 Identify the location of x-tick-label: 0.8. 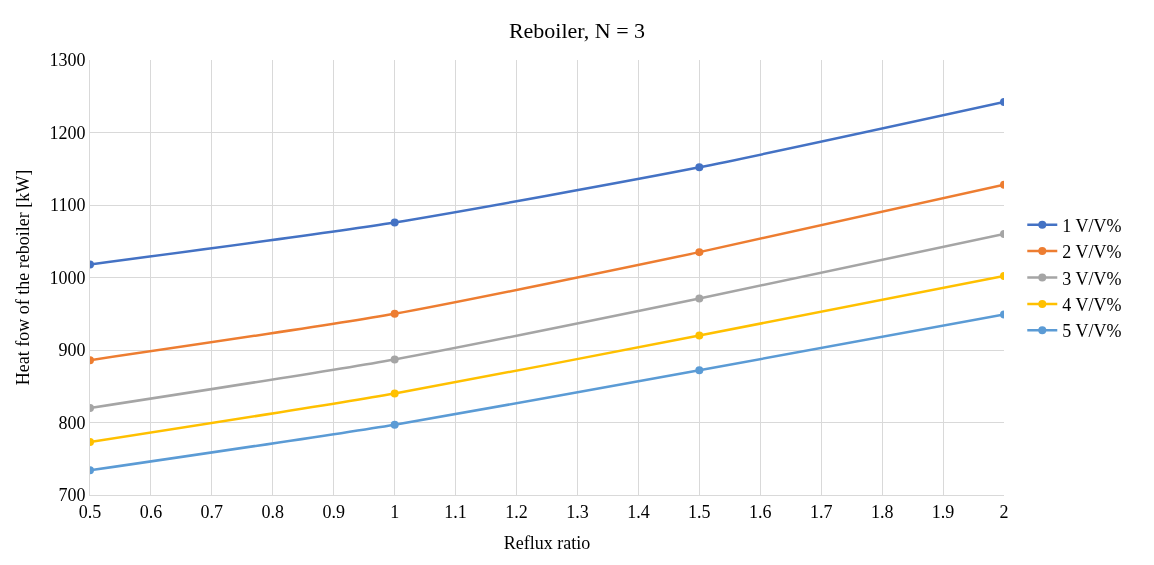
(273, 511).